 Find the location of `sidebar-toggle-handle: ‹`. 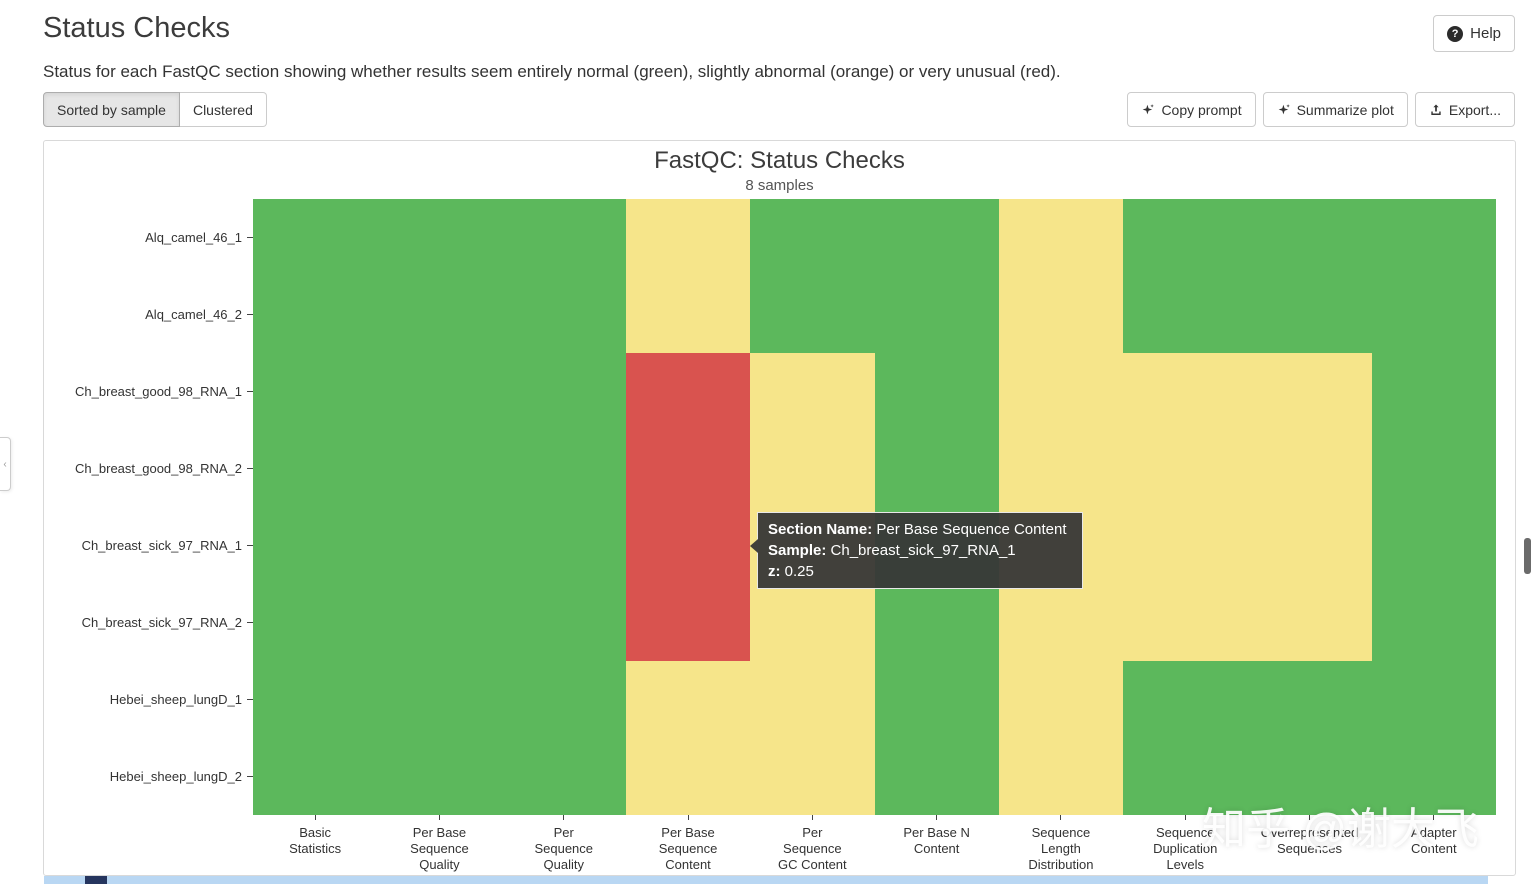

sidebar-toggle-handle: ‹ is located at coordinates (5, 464).